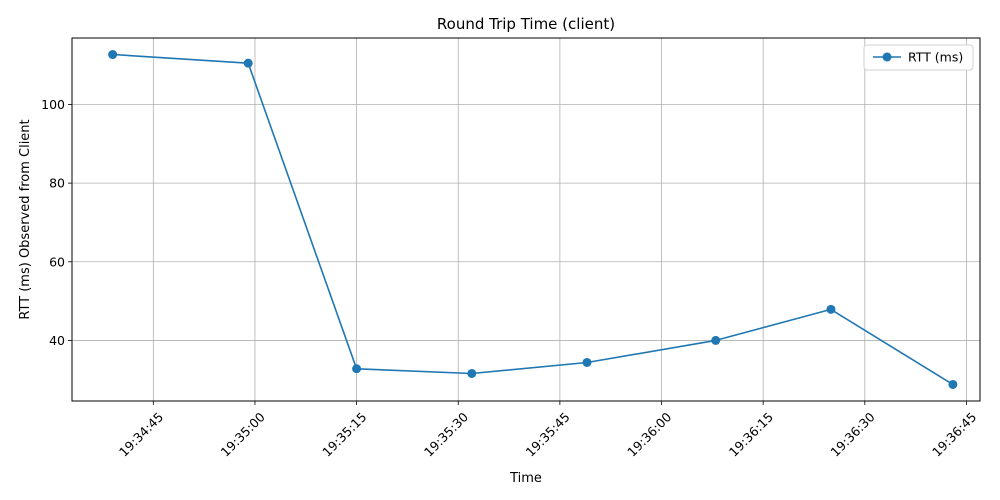 Image resolution: width=1000 pixels, height=500 pixels. Describe the element at coordinates (141, 434) in the screenshot. I see `x-tick-label: 19:34:45` at that location.